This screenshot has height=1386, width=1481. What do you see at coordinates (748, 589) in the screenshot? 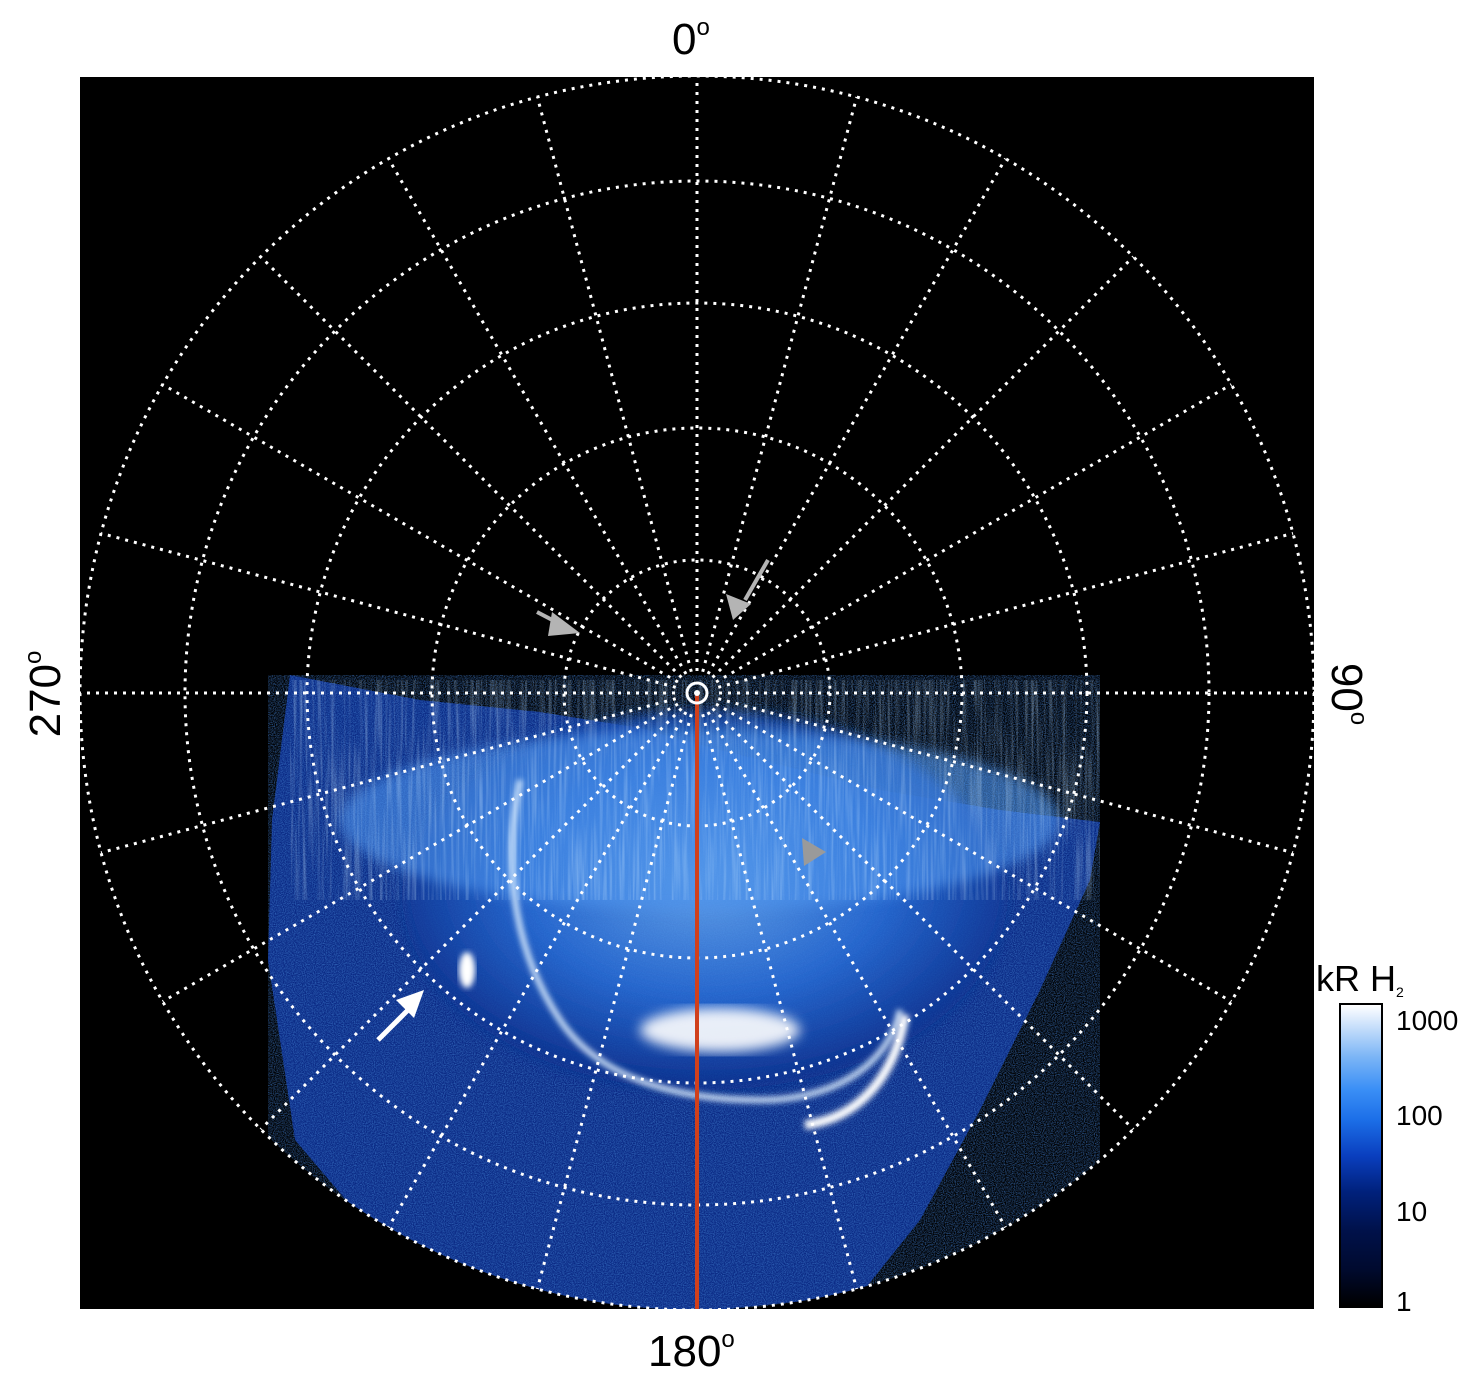
I see `arrow-gray-right` at bounding box center [748, 589].